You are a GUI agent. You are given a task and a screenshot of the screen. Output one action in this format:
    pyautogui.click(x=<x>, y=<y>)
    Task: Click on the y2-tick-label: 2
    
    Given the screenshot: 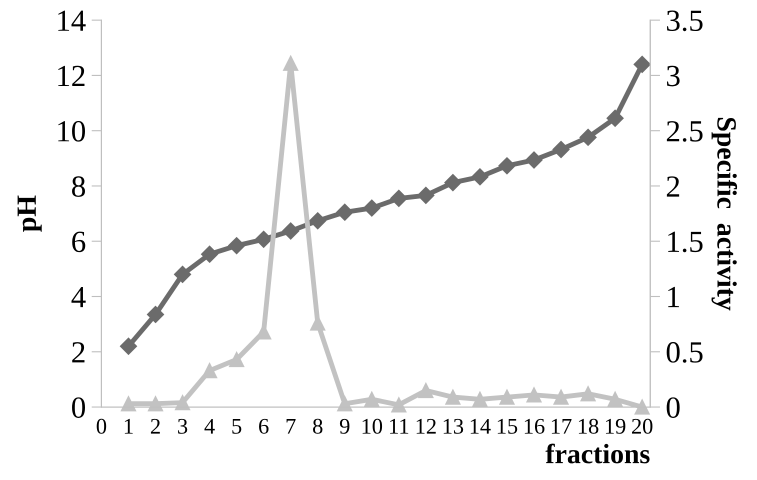 What is the action you would take?
    pyautogui.click(x=673, y=186)
    